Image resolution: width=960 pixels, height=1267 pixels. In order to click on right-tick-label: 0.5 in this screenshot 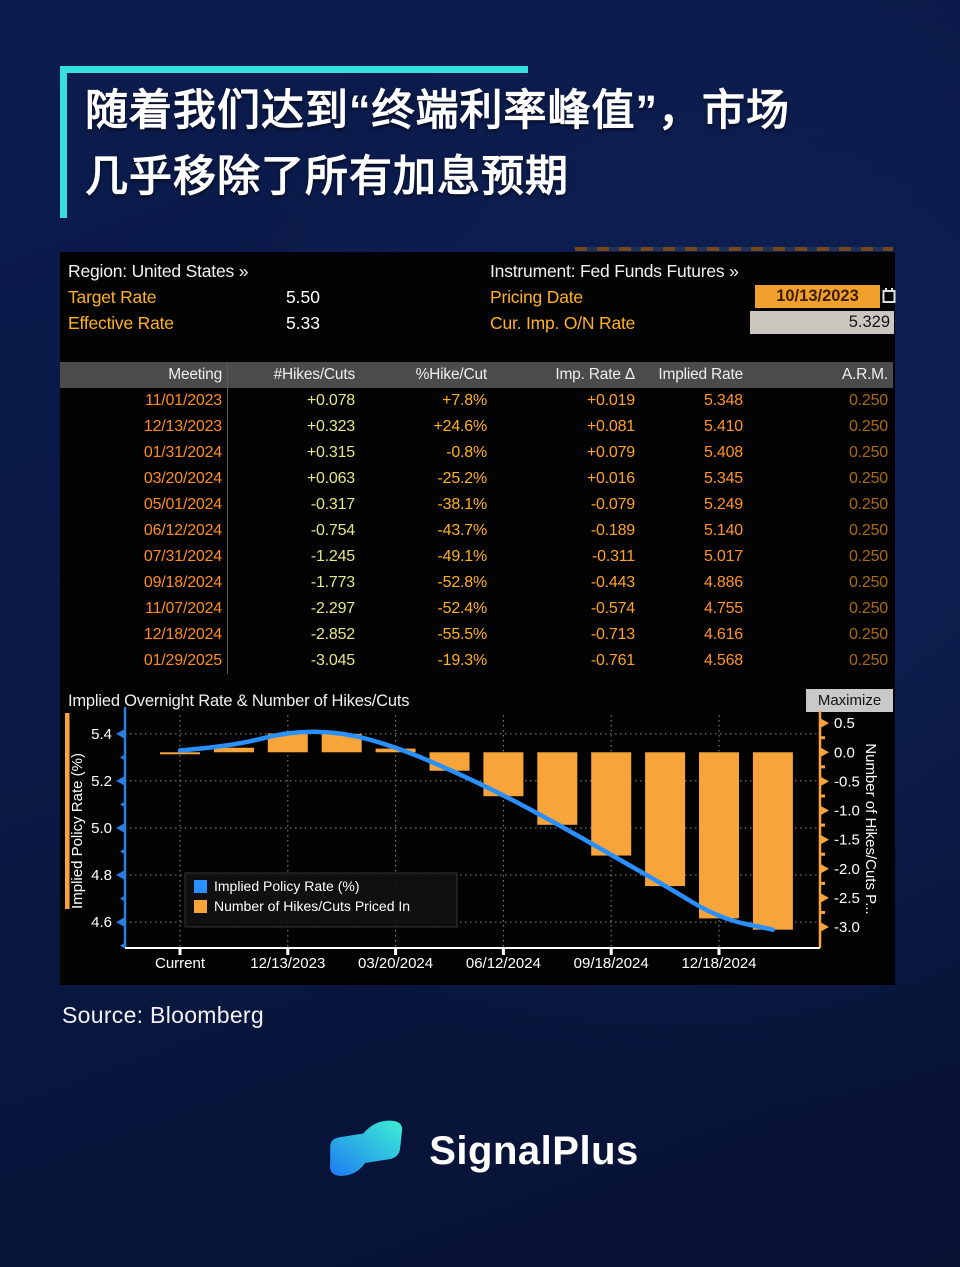, I will do `click(844, 723)`.